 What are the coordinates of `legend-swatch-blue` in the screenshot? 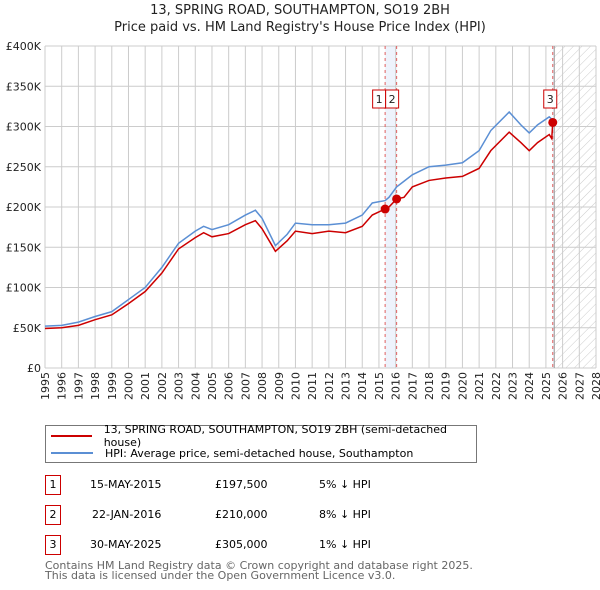 It's located at (72, 453).